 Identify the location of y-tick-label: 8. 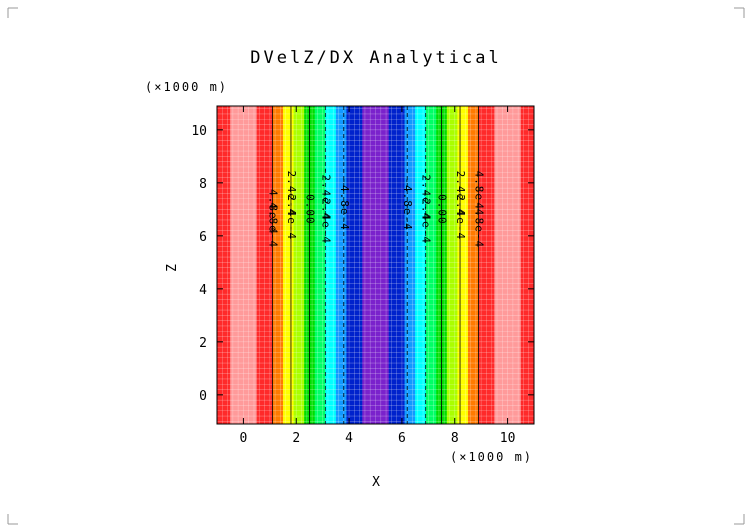
(203, 184).